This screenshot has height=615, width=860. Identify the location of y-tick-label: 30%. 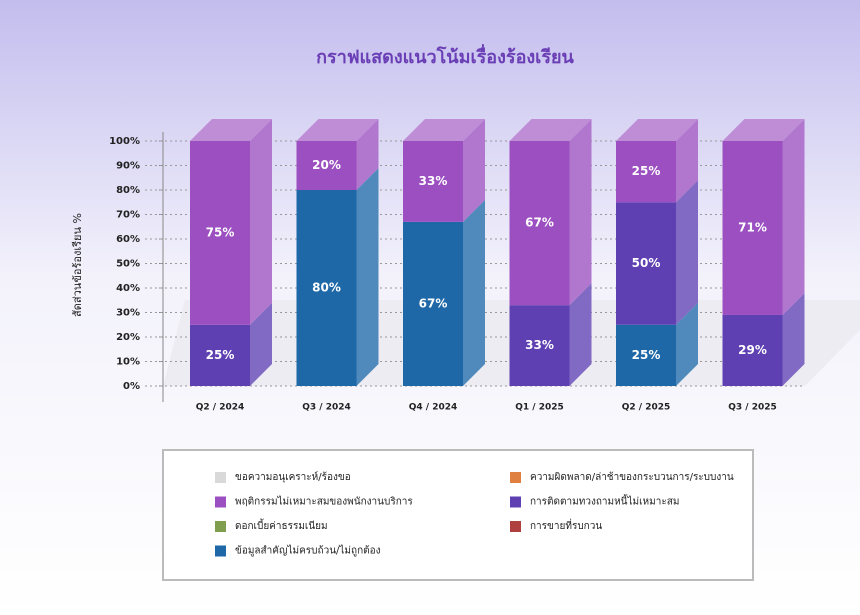
(128, 313).